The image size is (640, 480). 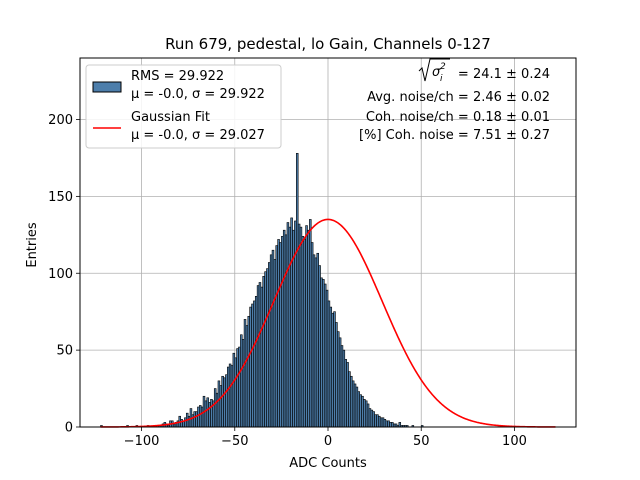 I want to click on svg-text: i, so click(x=441, y=79).